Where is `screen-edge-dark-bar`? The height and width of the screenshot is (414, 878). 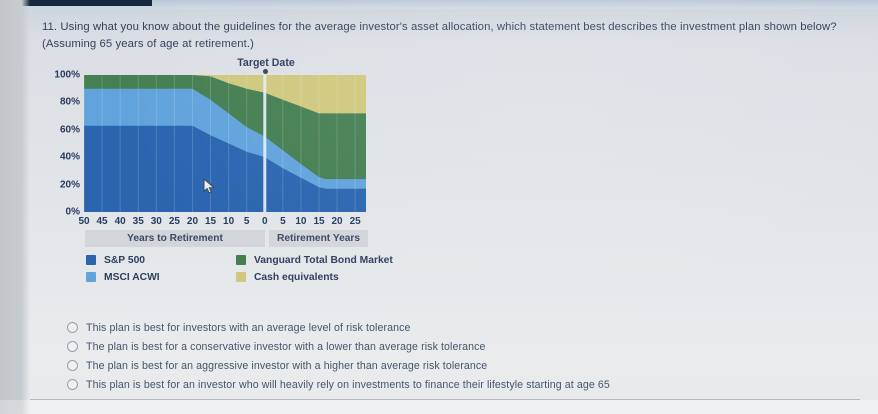 screen-edge-dark-bar is located at coordinates (76, 3).